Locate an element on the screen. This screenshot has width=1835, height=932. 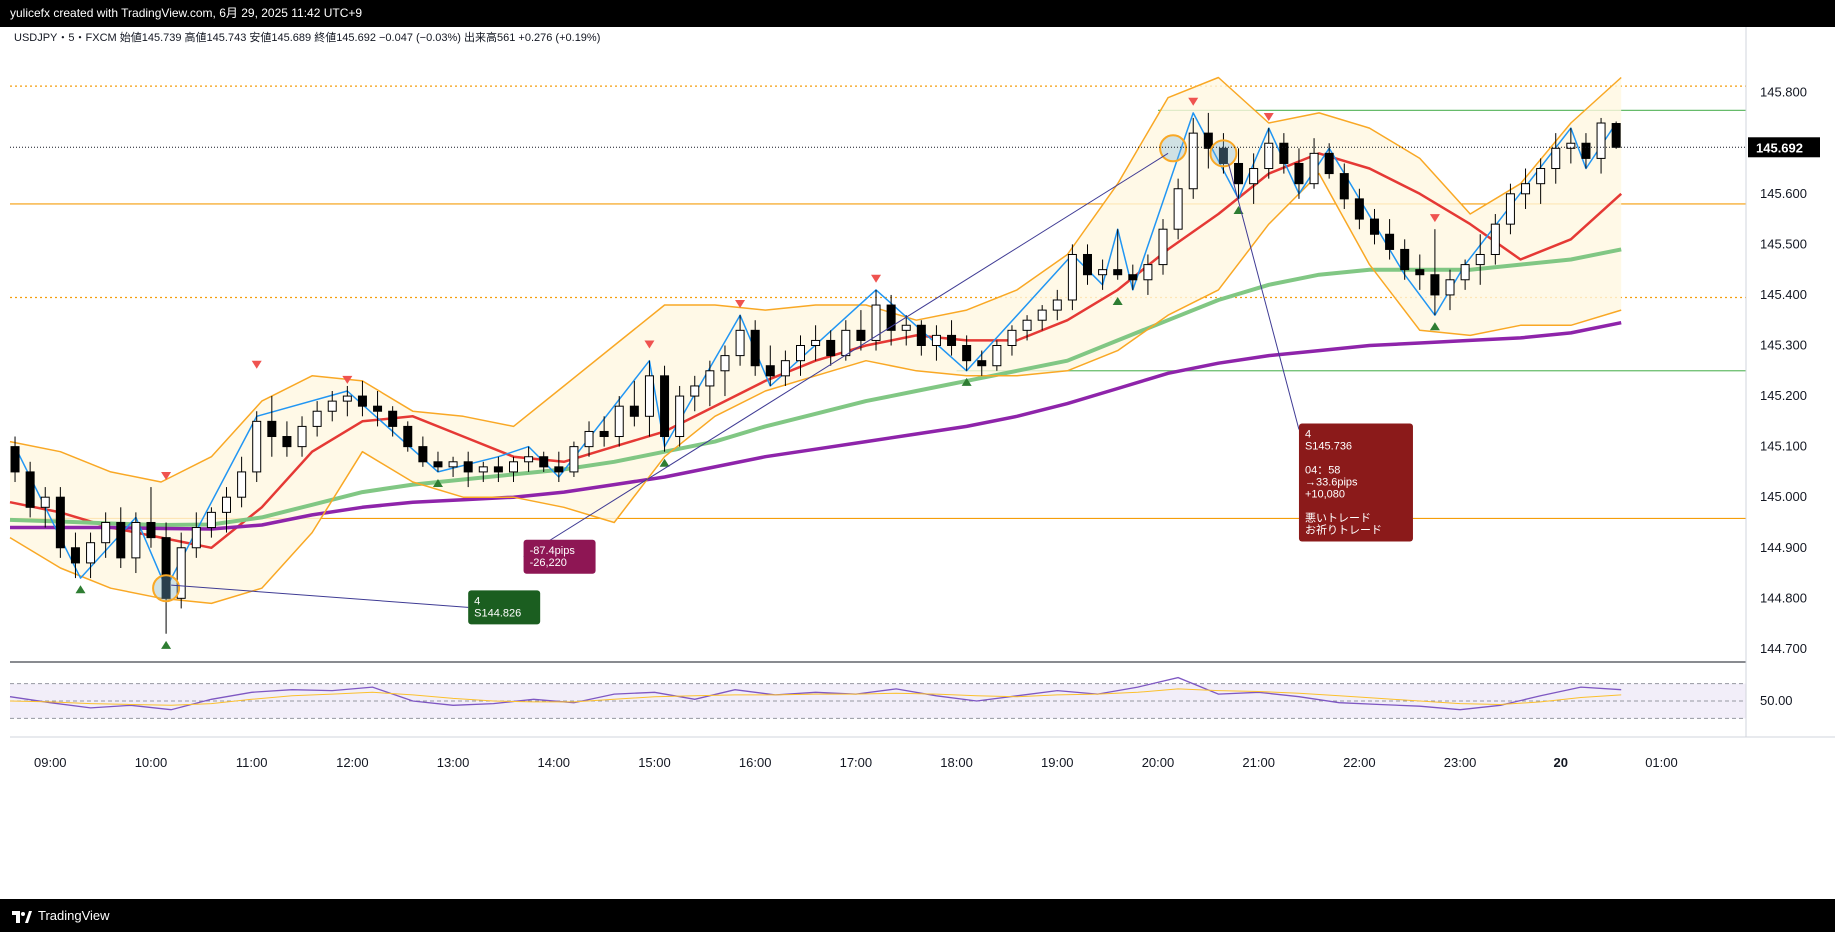
time-tick-6: 15:00 is located at coordinates (654, 762).